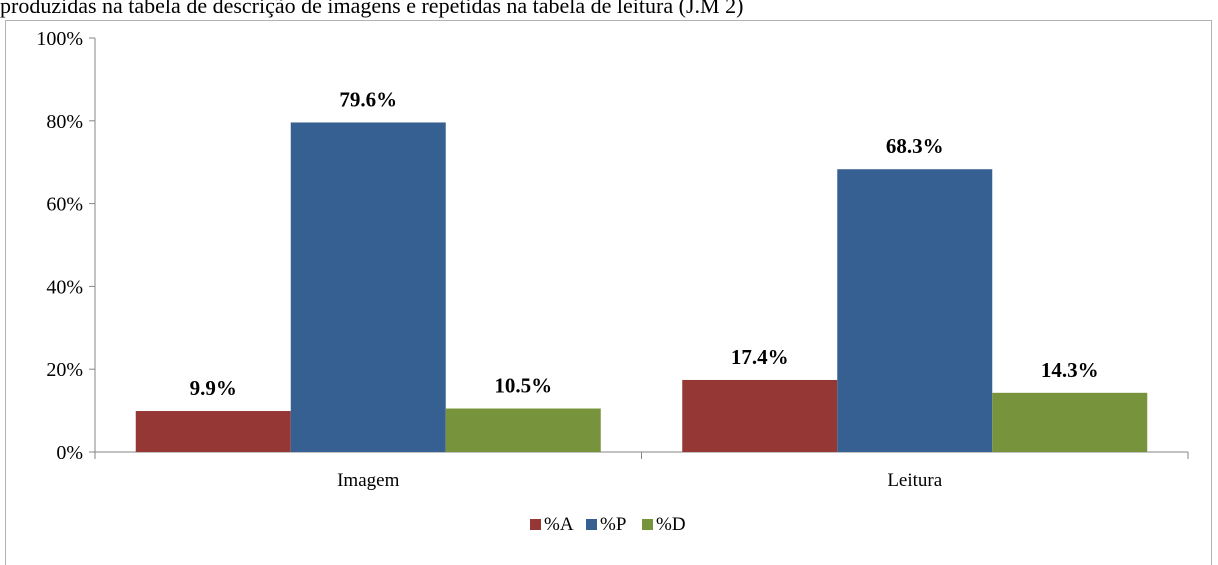 Image resolution: width=1218 pixels, height=565 pixels. Describe the element at coordinates (64, 122) in the screenshot. I see `y-tick-label: 80%` at that location.